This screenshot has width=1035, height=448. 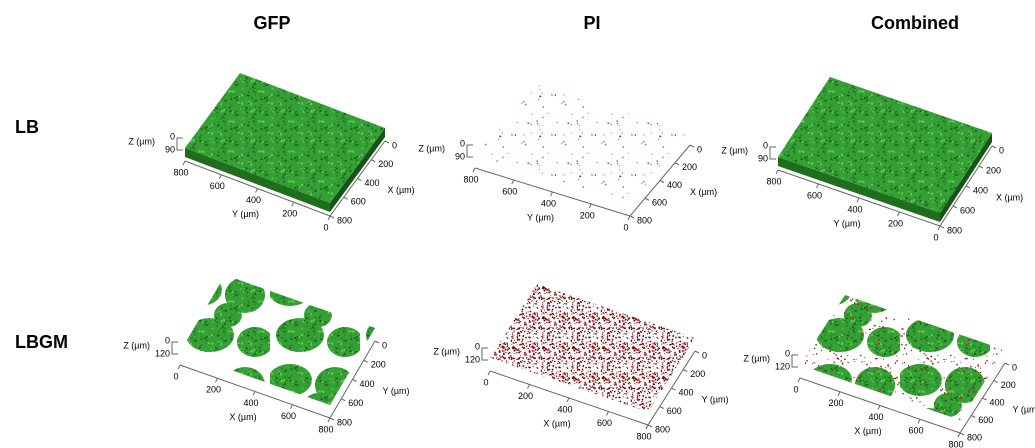 What do you see at coordinates (27, 127) in the screenshot?
I see `row-label: LB` at bounding box center [27, 127].